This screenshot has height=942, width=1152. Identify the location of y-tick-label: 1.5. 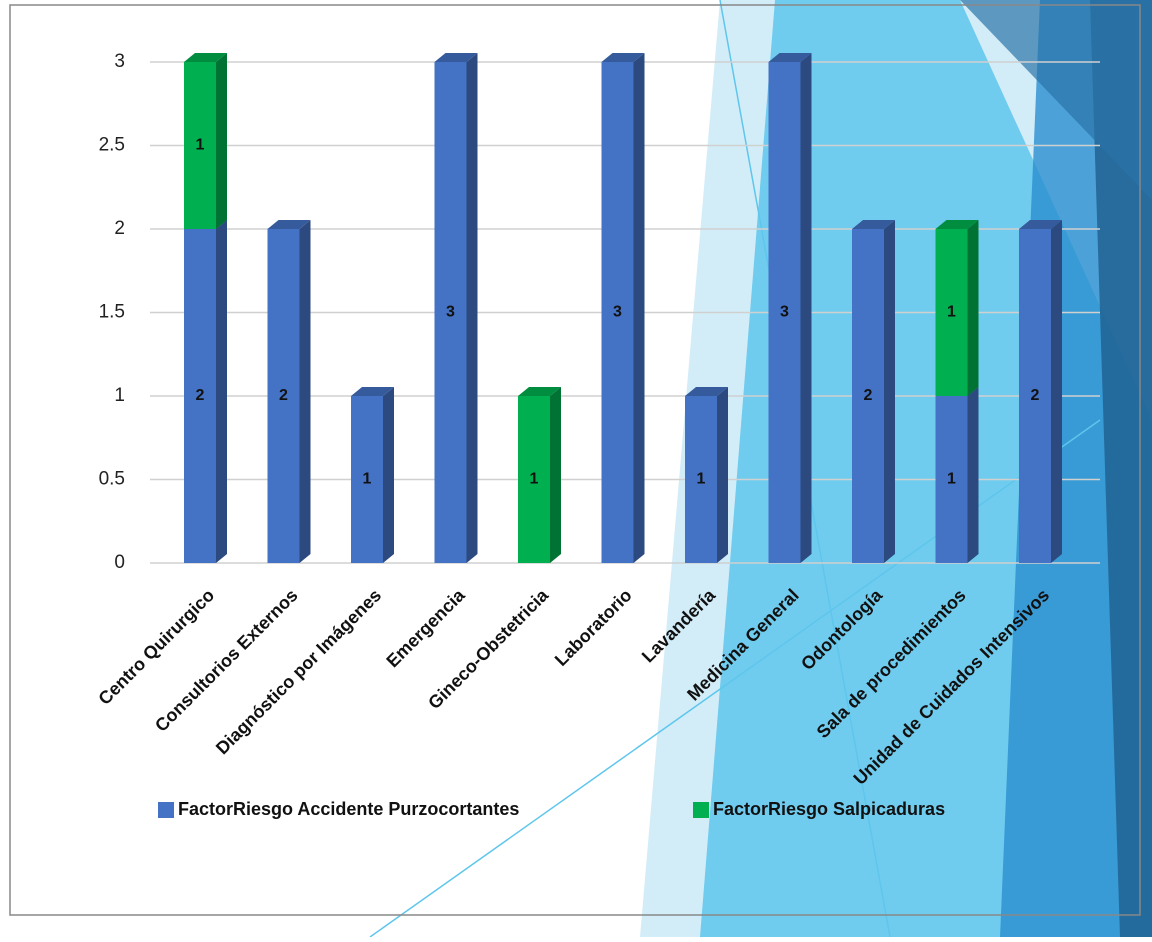
(112, 312).